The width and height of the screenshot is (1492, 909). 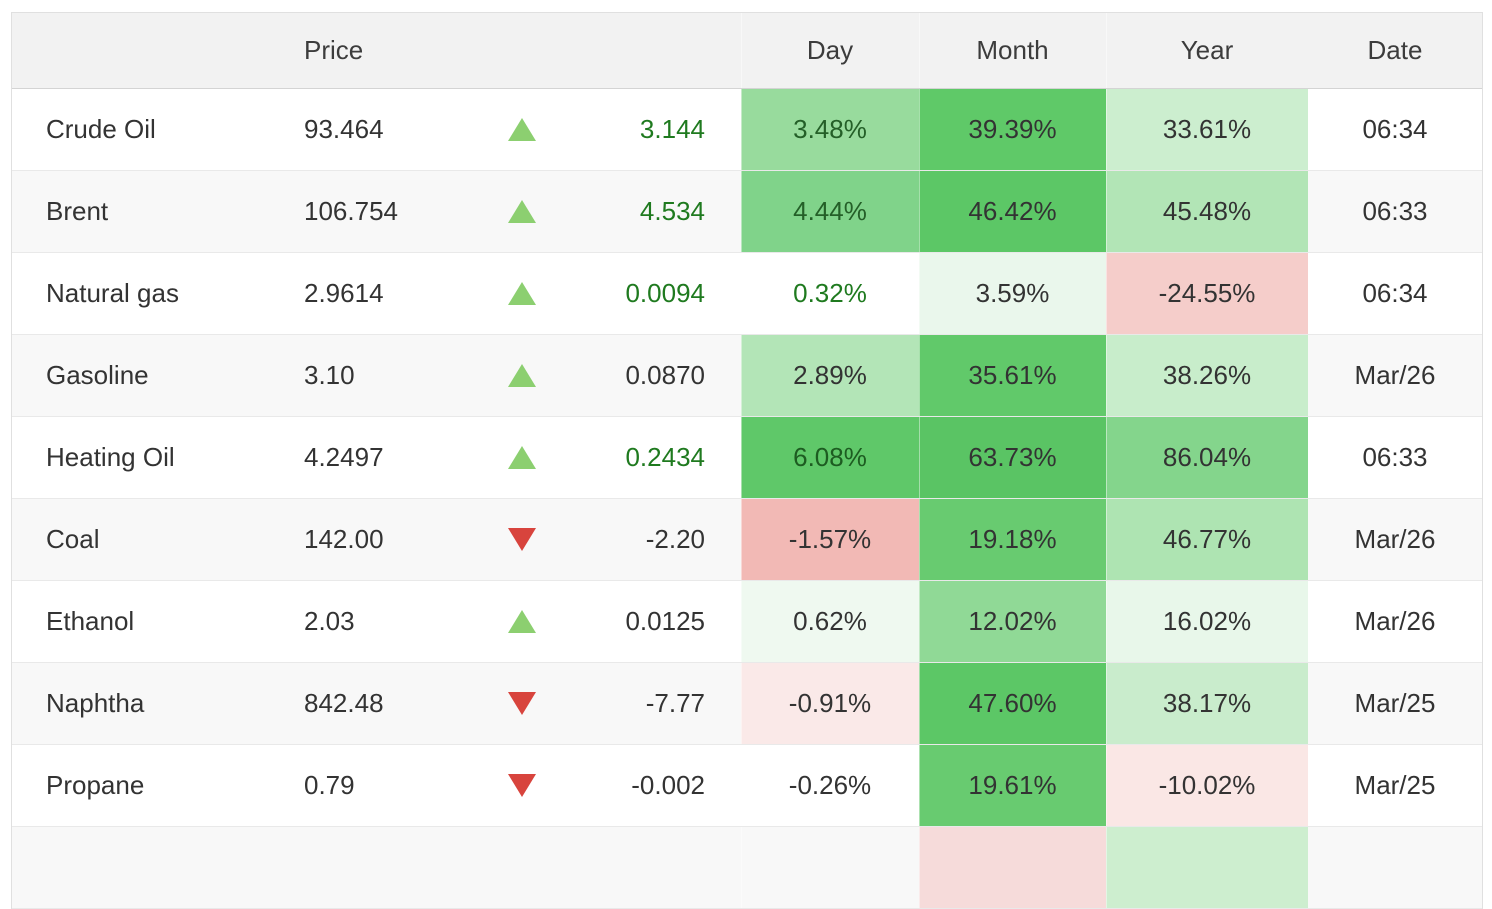 What do you see at coordinates (1012, 457) in the screenshot?
I see `month-percent-cell: 63.73%` at bounding box center [1012, 457].